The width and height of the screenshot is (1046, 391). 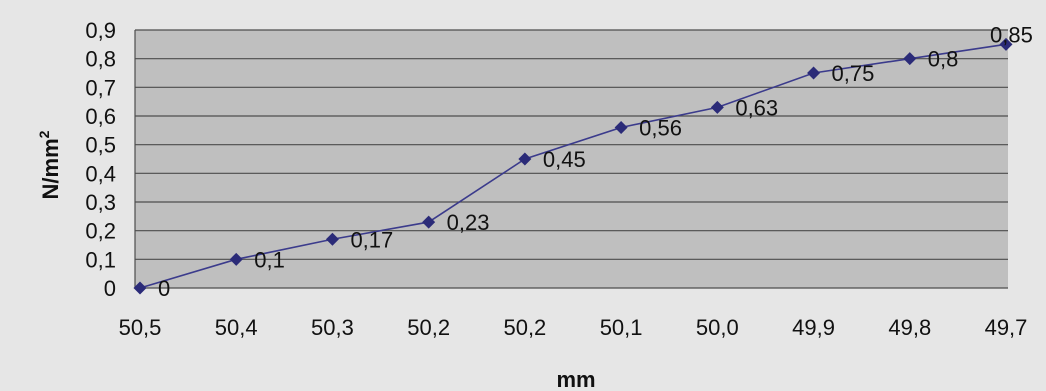 I want to click on data-label: 0,8, so click(x=943, y=59).